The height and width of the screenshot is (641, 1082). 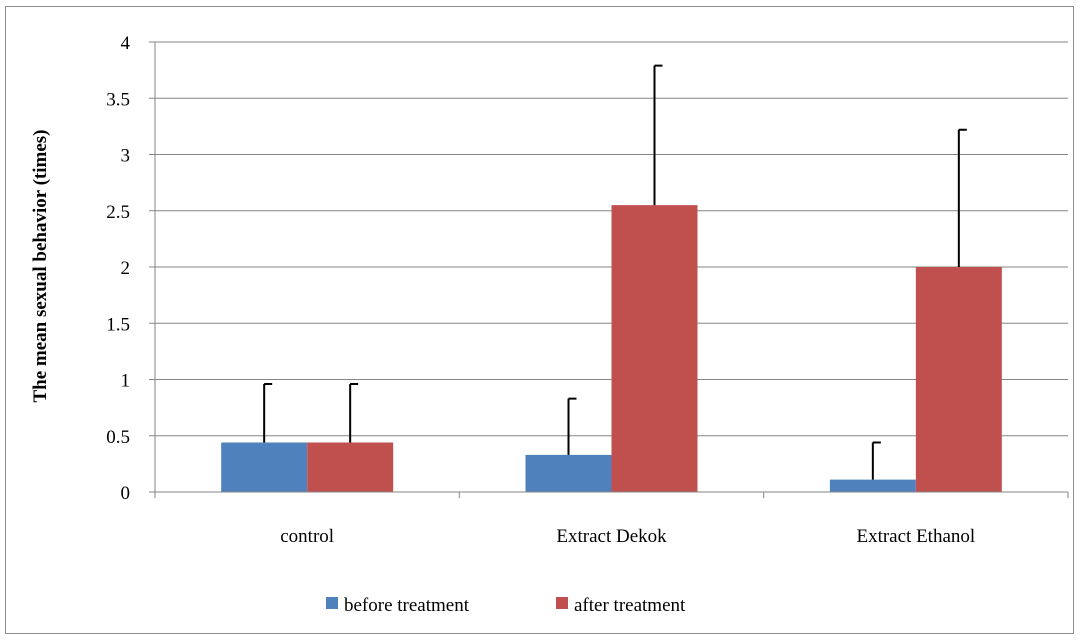 I want to click on legend: before treatment after treatment, so click(x=506, y=605).